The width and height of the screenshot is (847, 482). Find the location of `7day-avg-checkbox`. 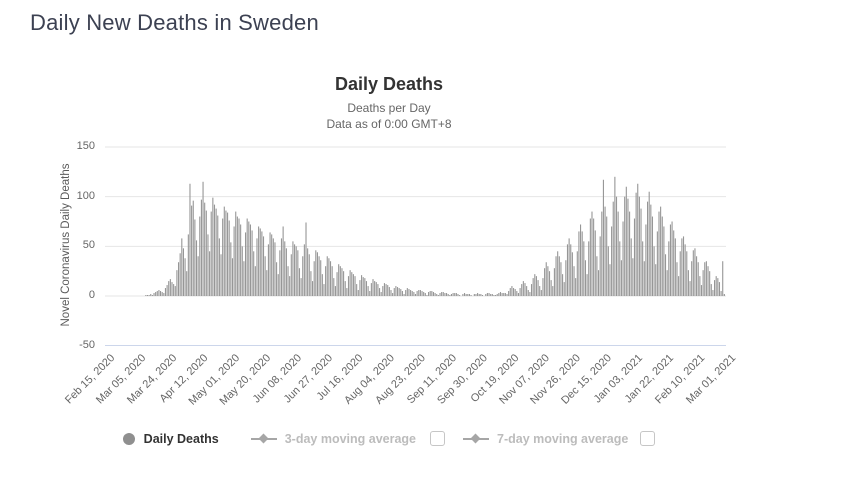

7day-avg-checkbox is located at coordinates (648, 438).